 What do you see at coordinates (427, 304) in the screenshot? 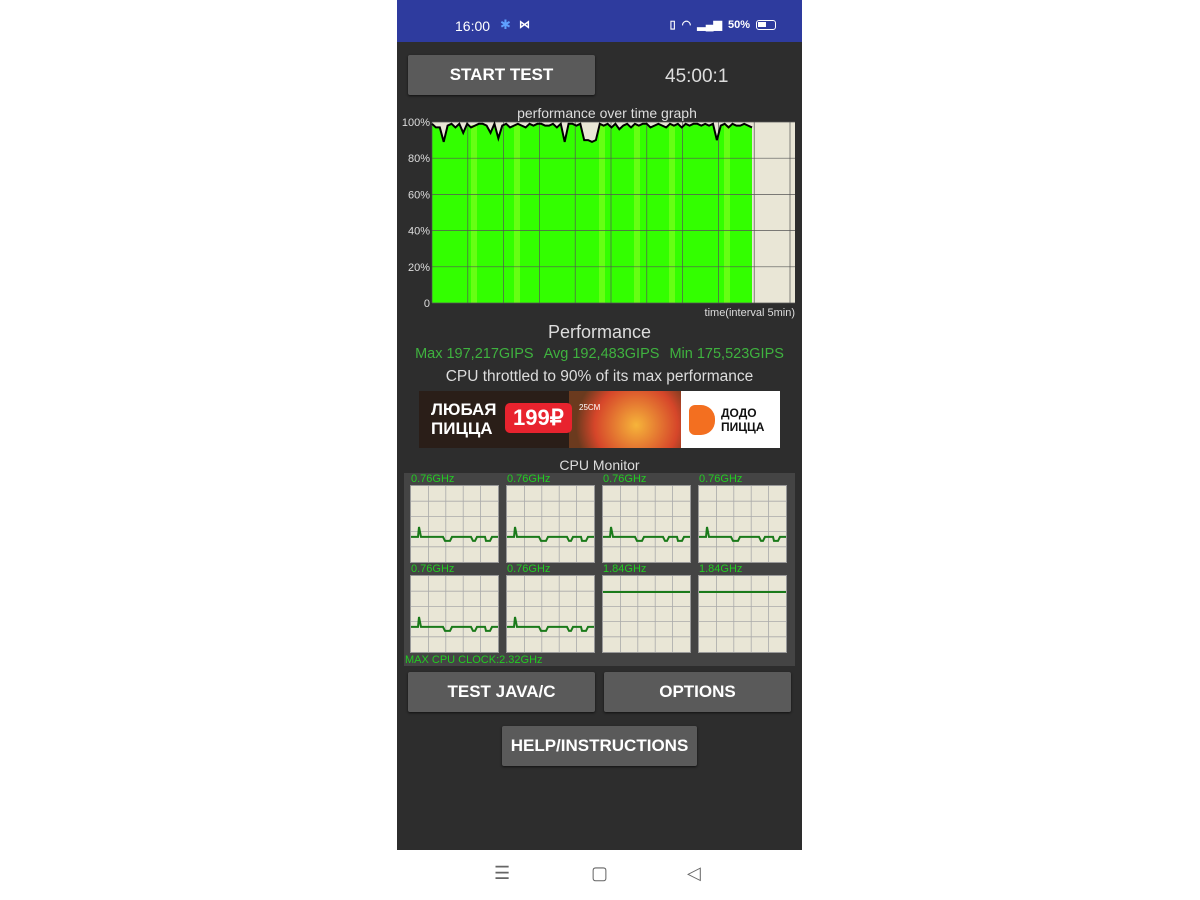
I see `y-tick-label: 0` at bounding box center [427, 304].